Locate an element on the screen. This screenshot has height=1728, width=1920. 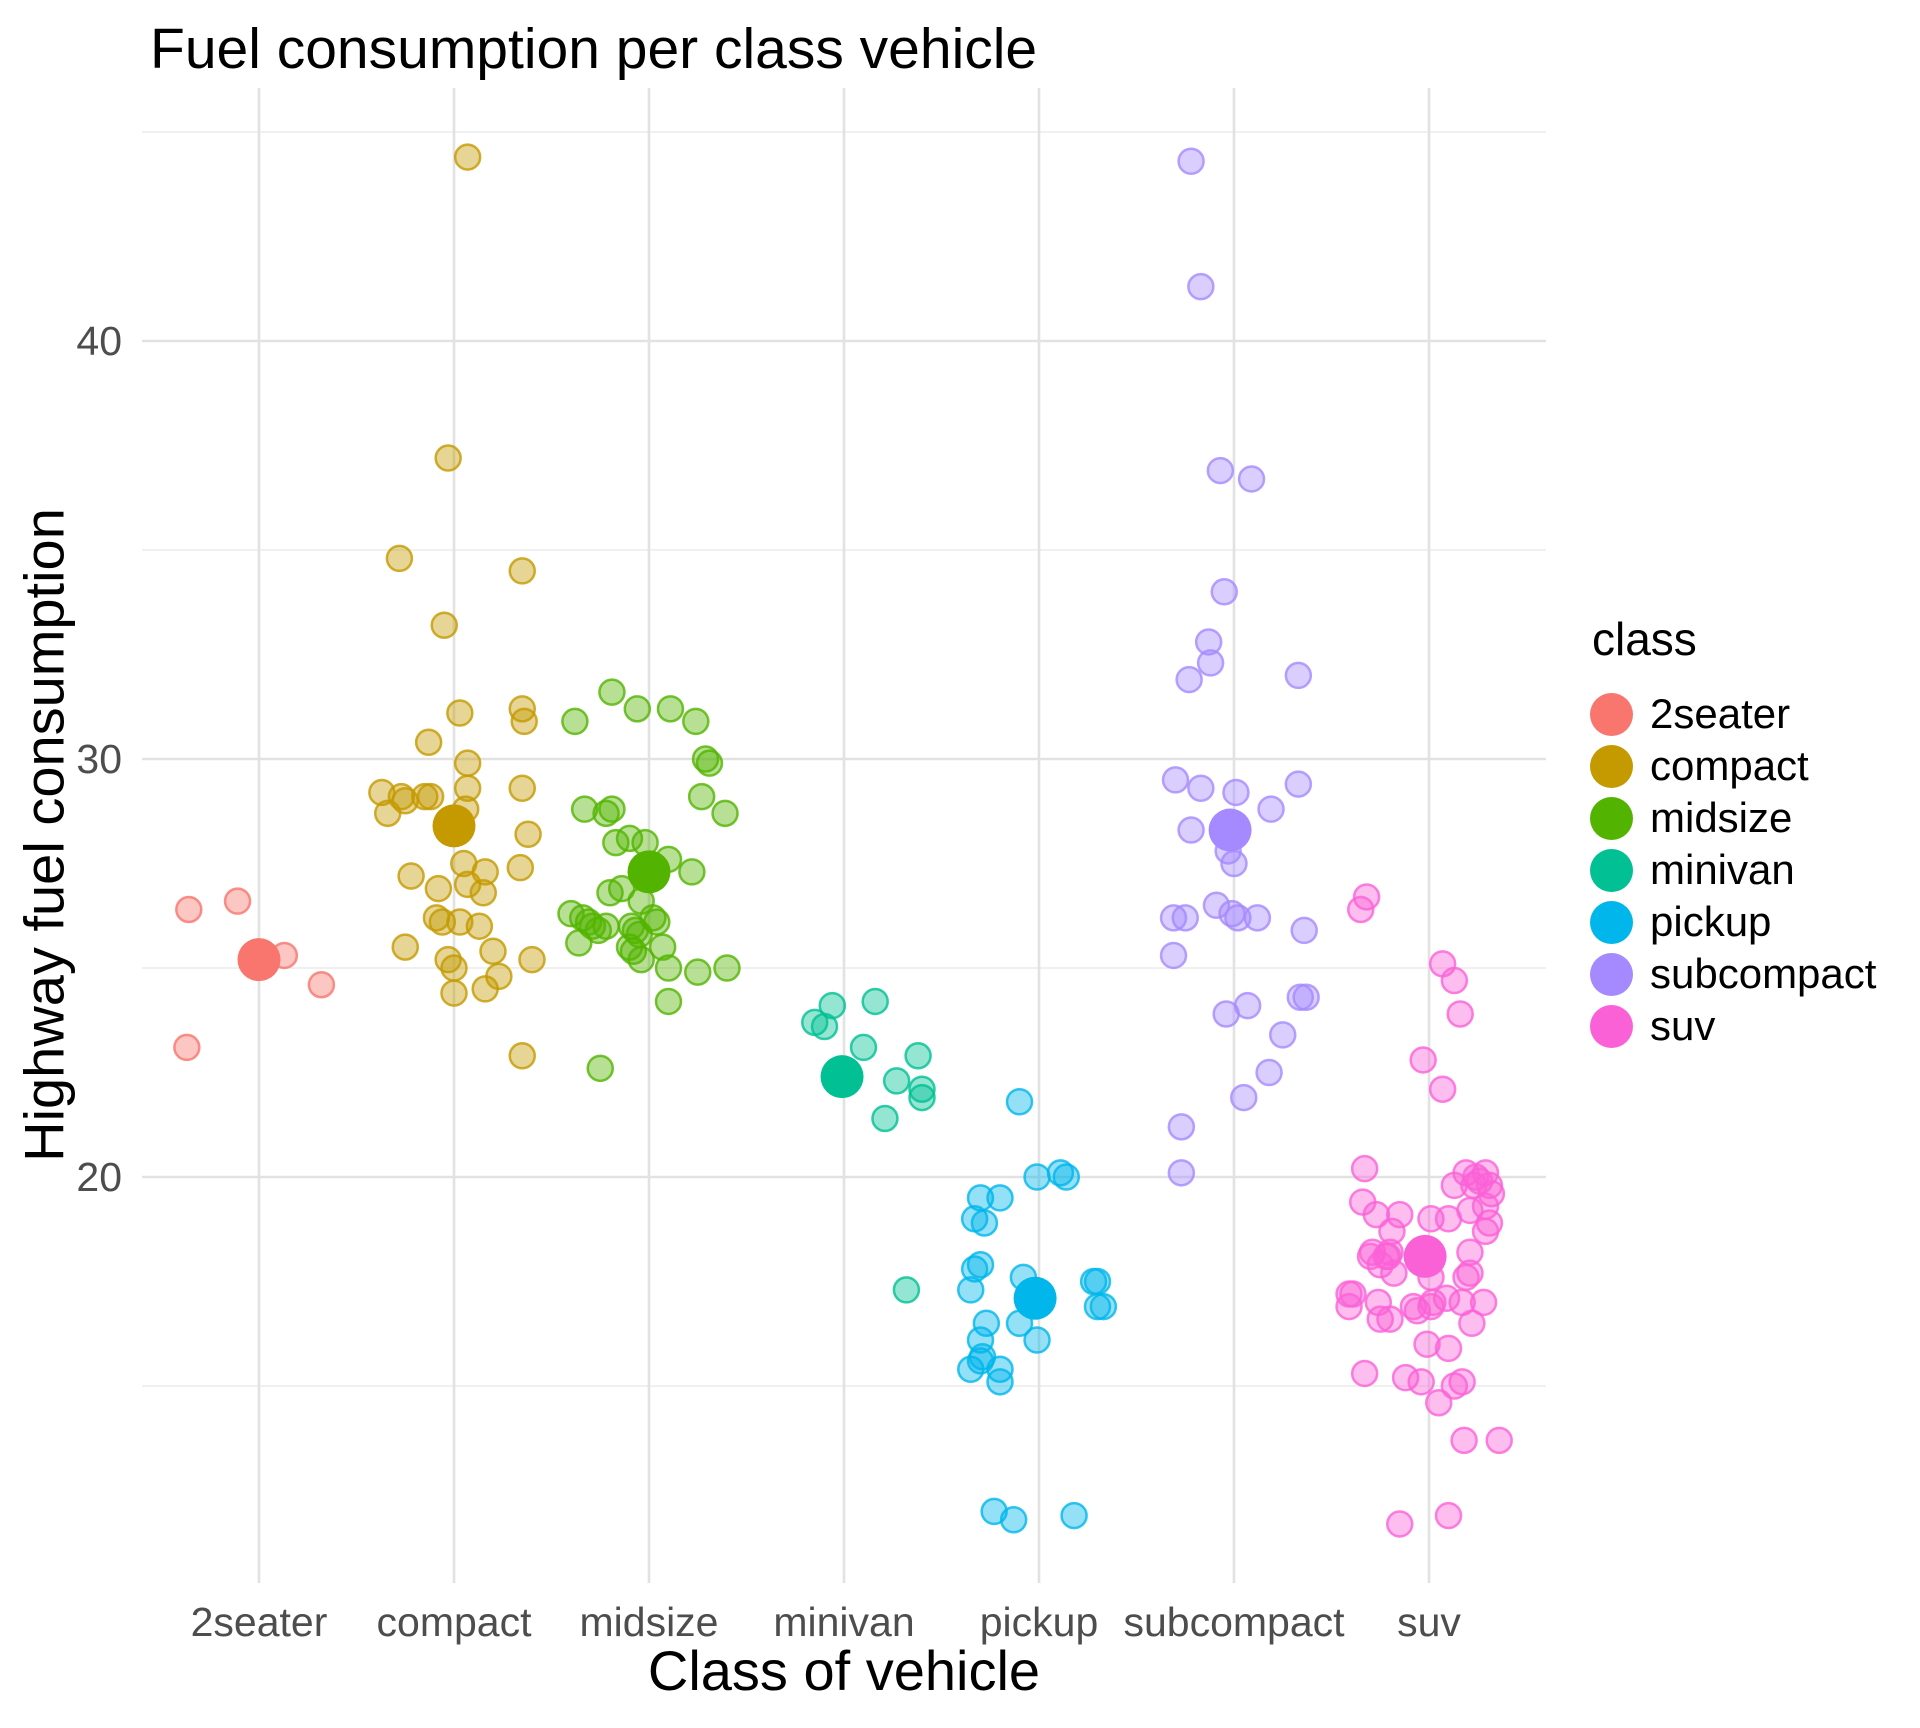
legend-label: 2seater is located at coordinates (1720, 713).